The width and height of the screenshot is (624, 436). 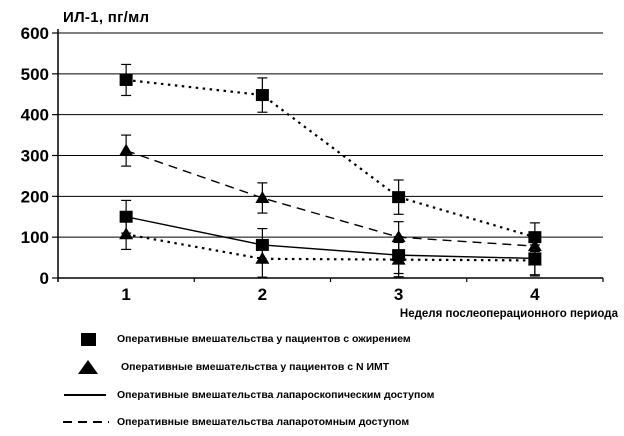 I want to click on x-axis-label: Неделя послеоперационного периода, so click(x=508, y=314).